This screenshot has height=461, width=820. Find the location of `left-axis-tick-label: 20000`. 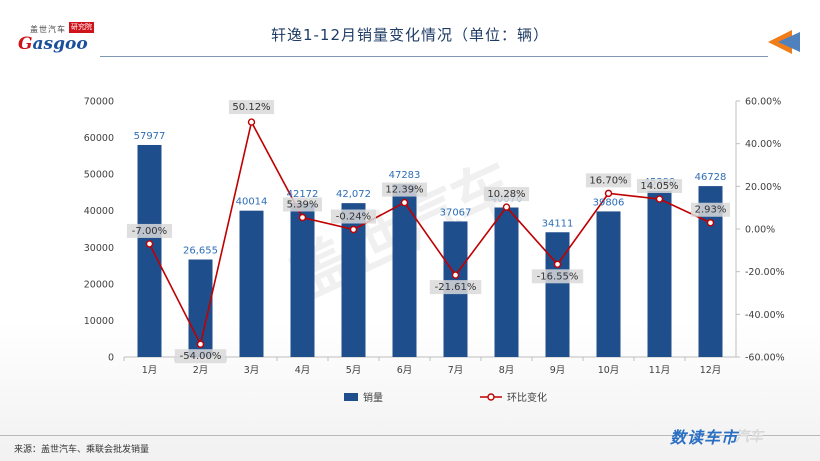

left-axis-tick-label: 20000 is located at coordinates (99, 284).